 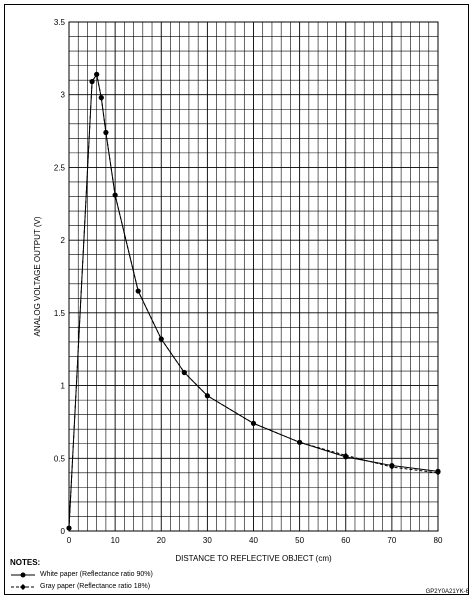 I want to click on y-tick-label: 3.5, so click(x=60, y=22).